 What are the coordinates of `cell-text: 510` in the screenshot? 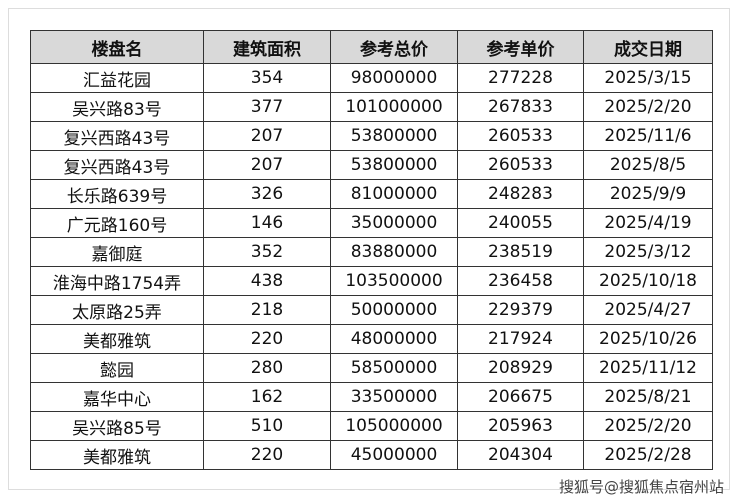 It's located at (267, 426).